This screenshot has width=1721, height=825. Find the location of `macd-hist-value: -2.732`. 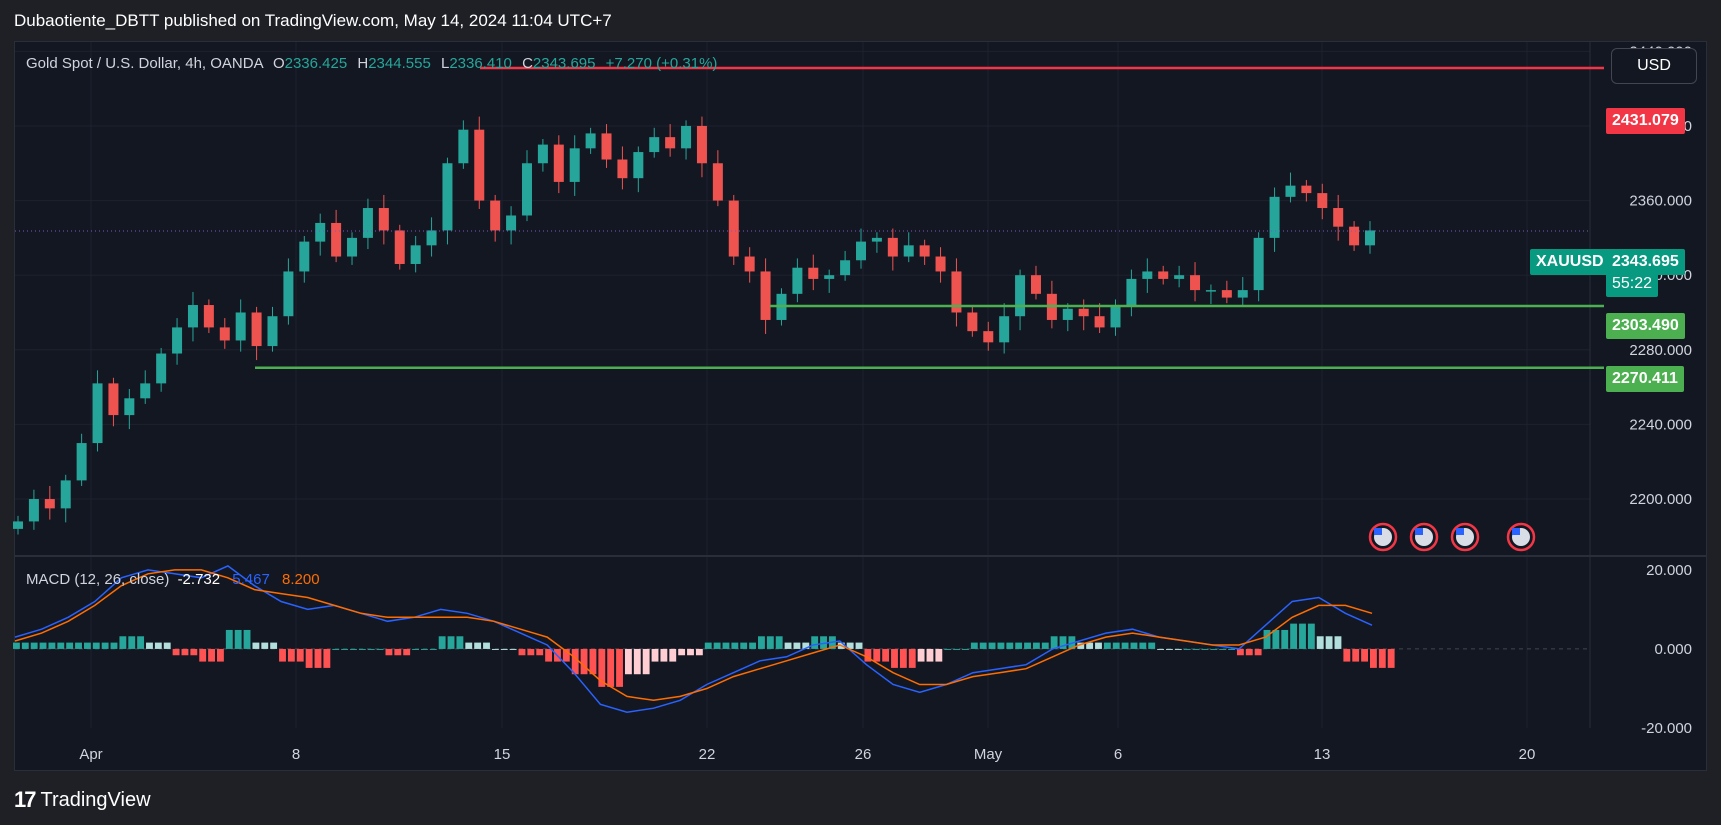

macd-hist-value: -2.732 is located at coordinates (199, 579).